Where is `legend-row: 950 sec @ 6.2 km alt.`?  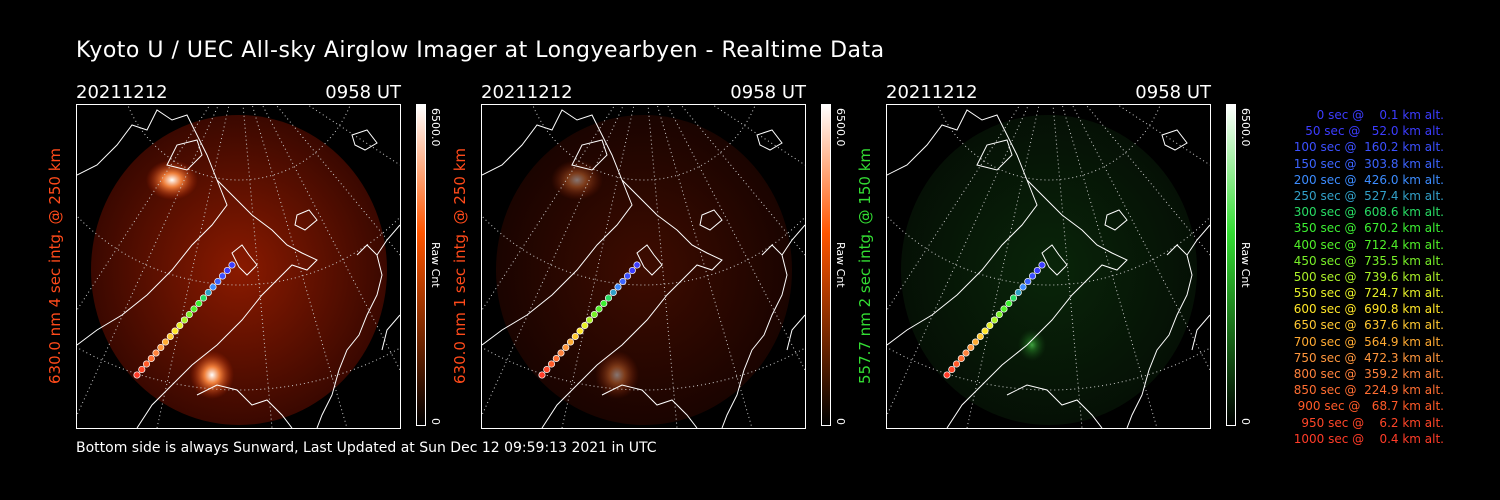
legend-row: 950 sec @ 6.2 km alt. is located at coordinates (1370, 422).